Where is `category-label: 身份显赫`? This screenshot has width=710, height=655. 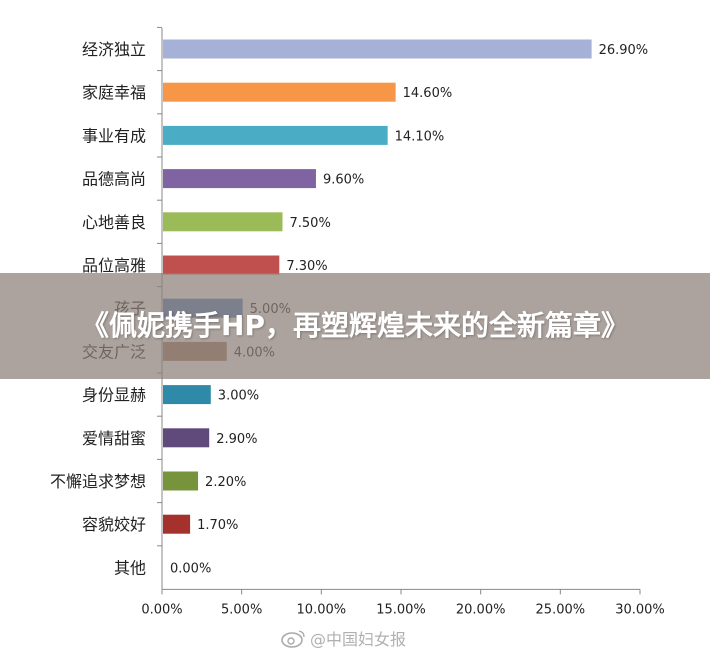 category-label: 身份显赫 is located at coordinates (114, 395).